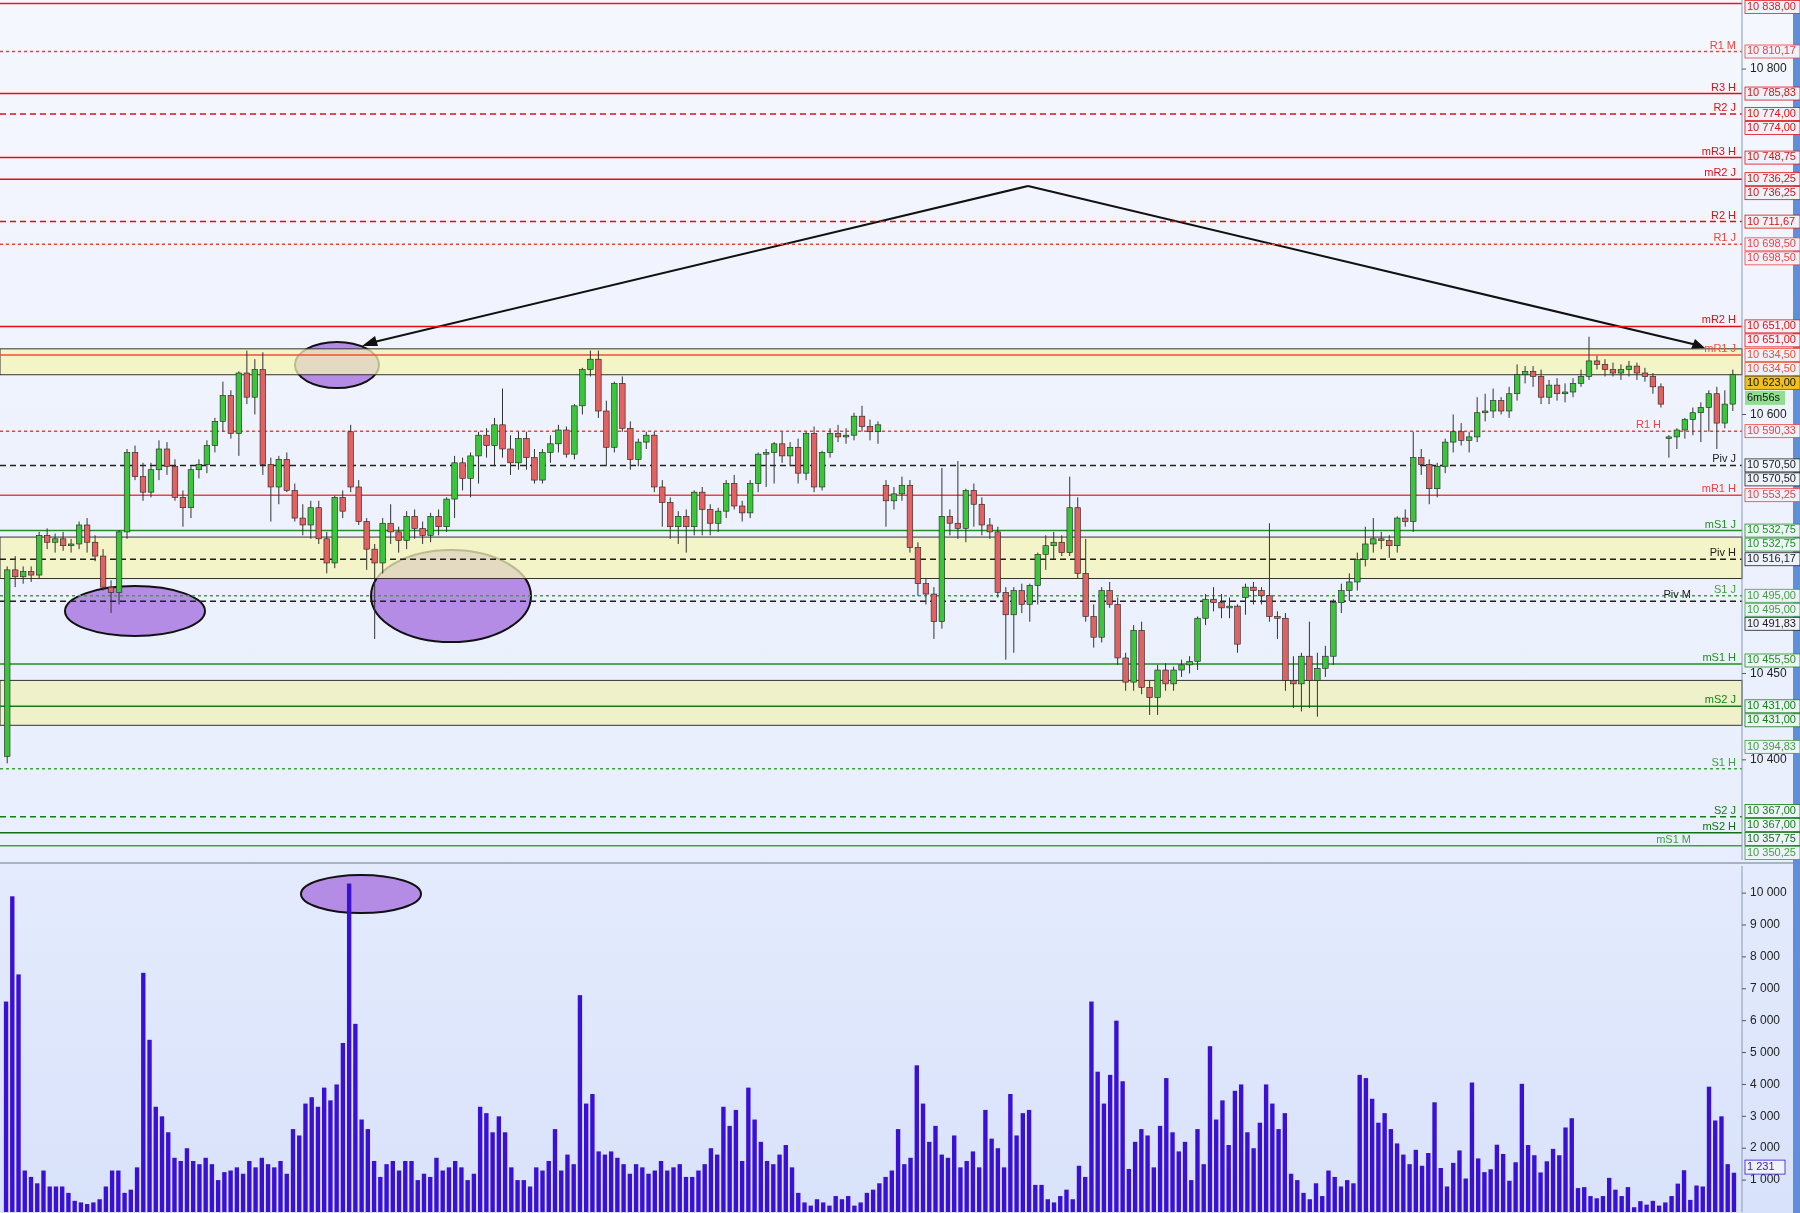 The image size is (1800, 1213). I want to click on ref-line-label: R2 H, so click(1723, 214).